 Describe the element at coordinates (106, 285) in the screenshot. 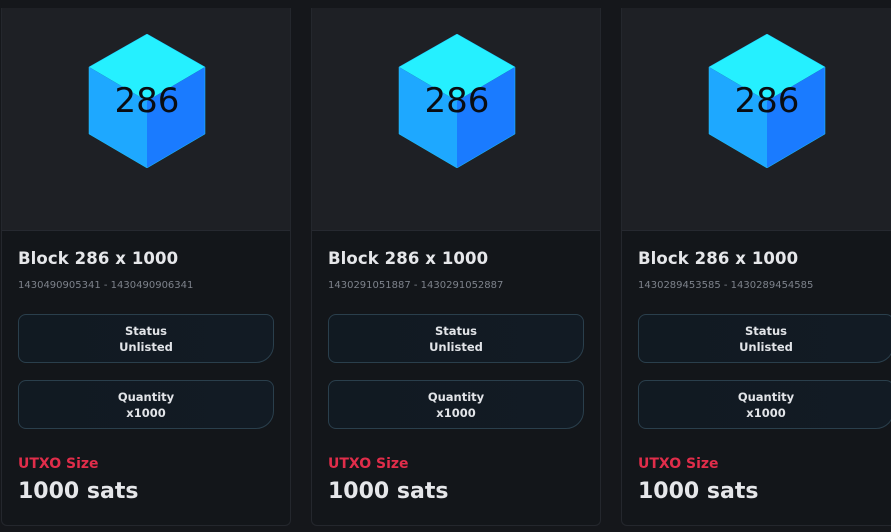

I see `sat-range: 1430490905341 - 1430490906341` at that location.